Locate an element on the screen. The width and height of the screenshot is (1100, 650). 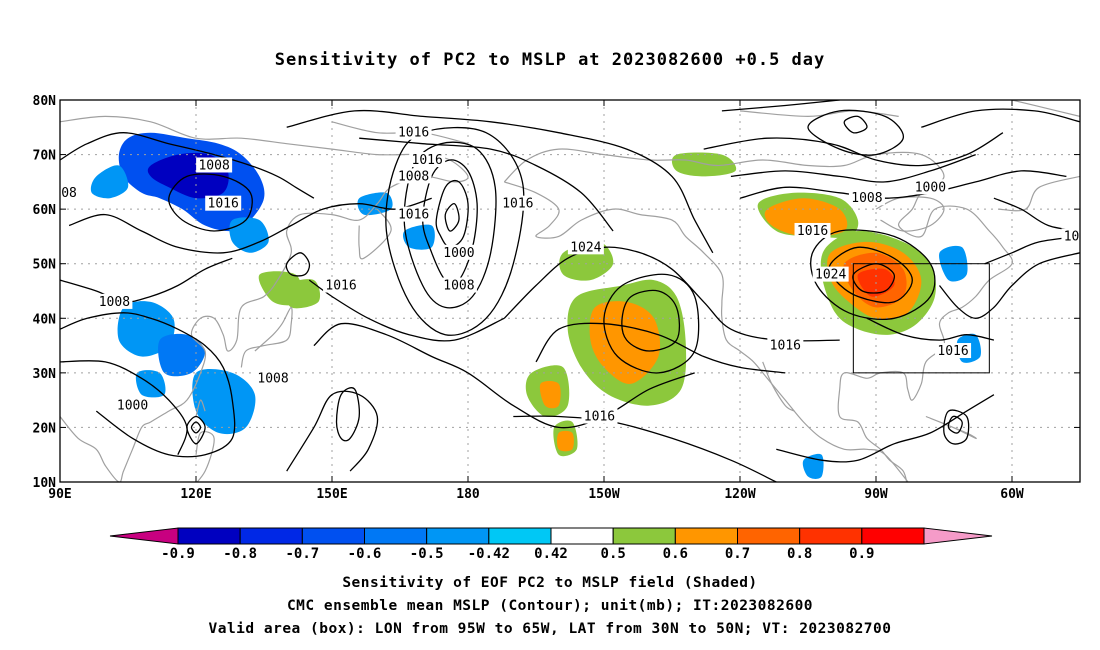
lon-tick-label: 150E is located at coordinates (331, 494).